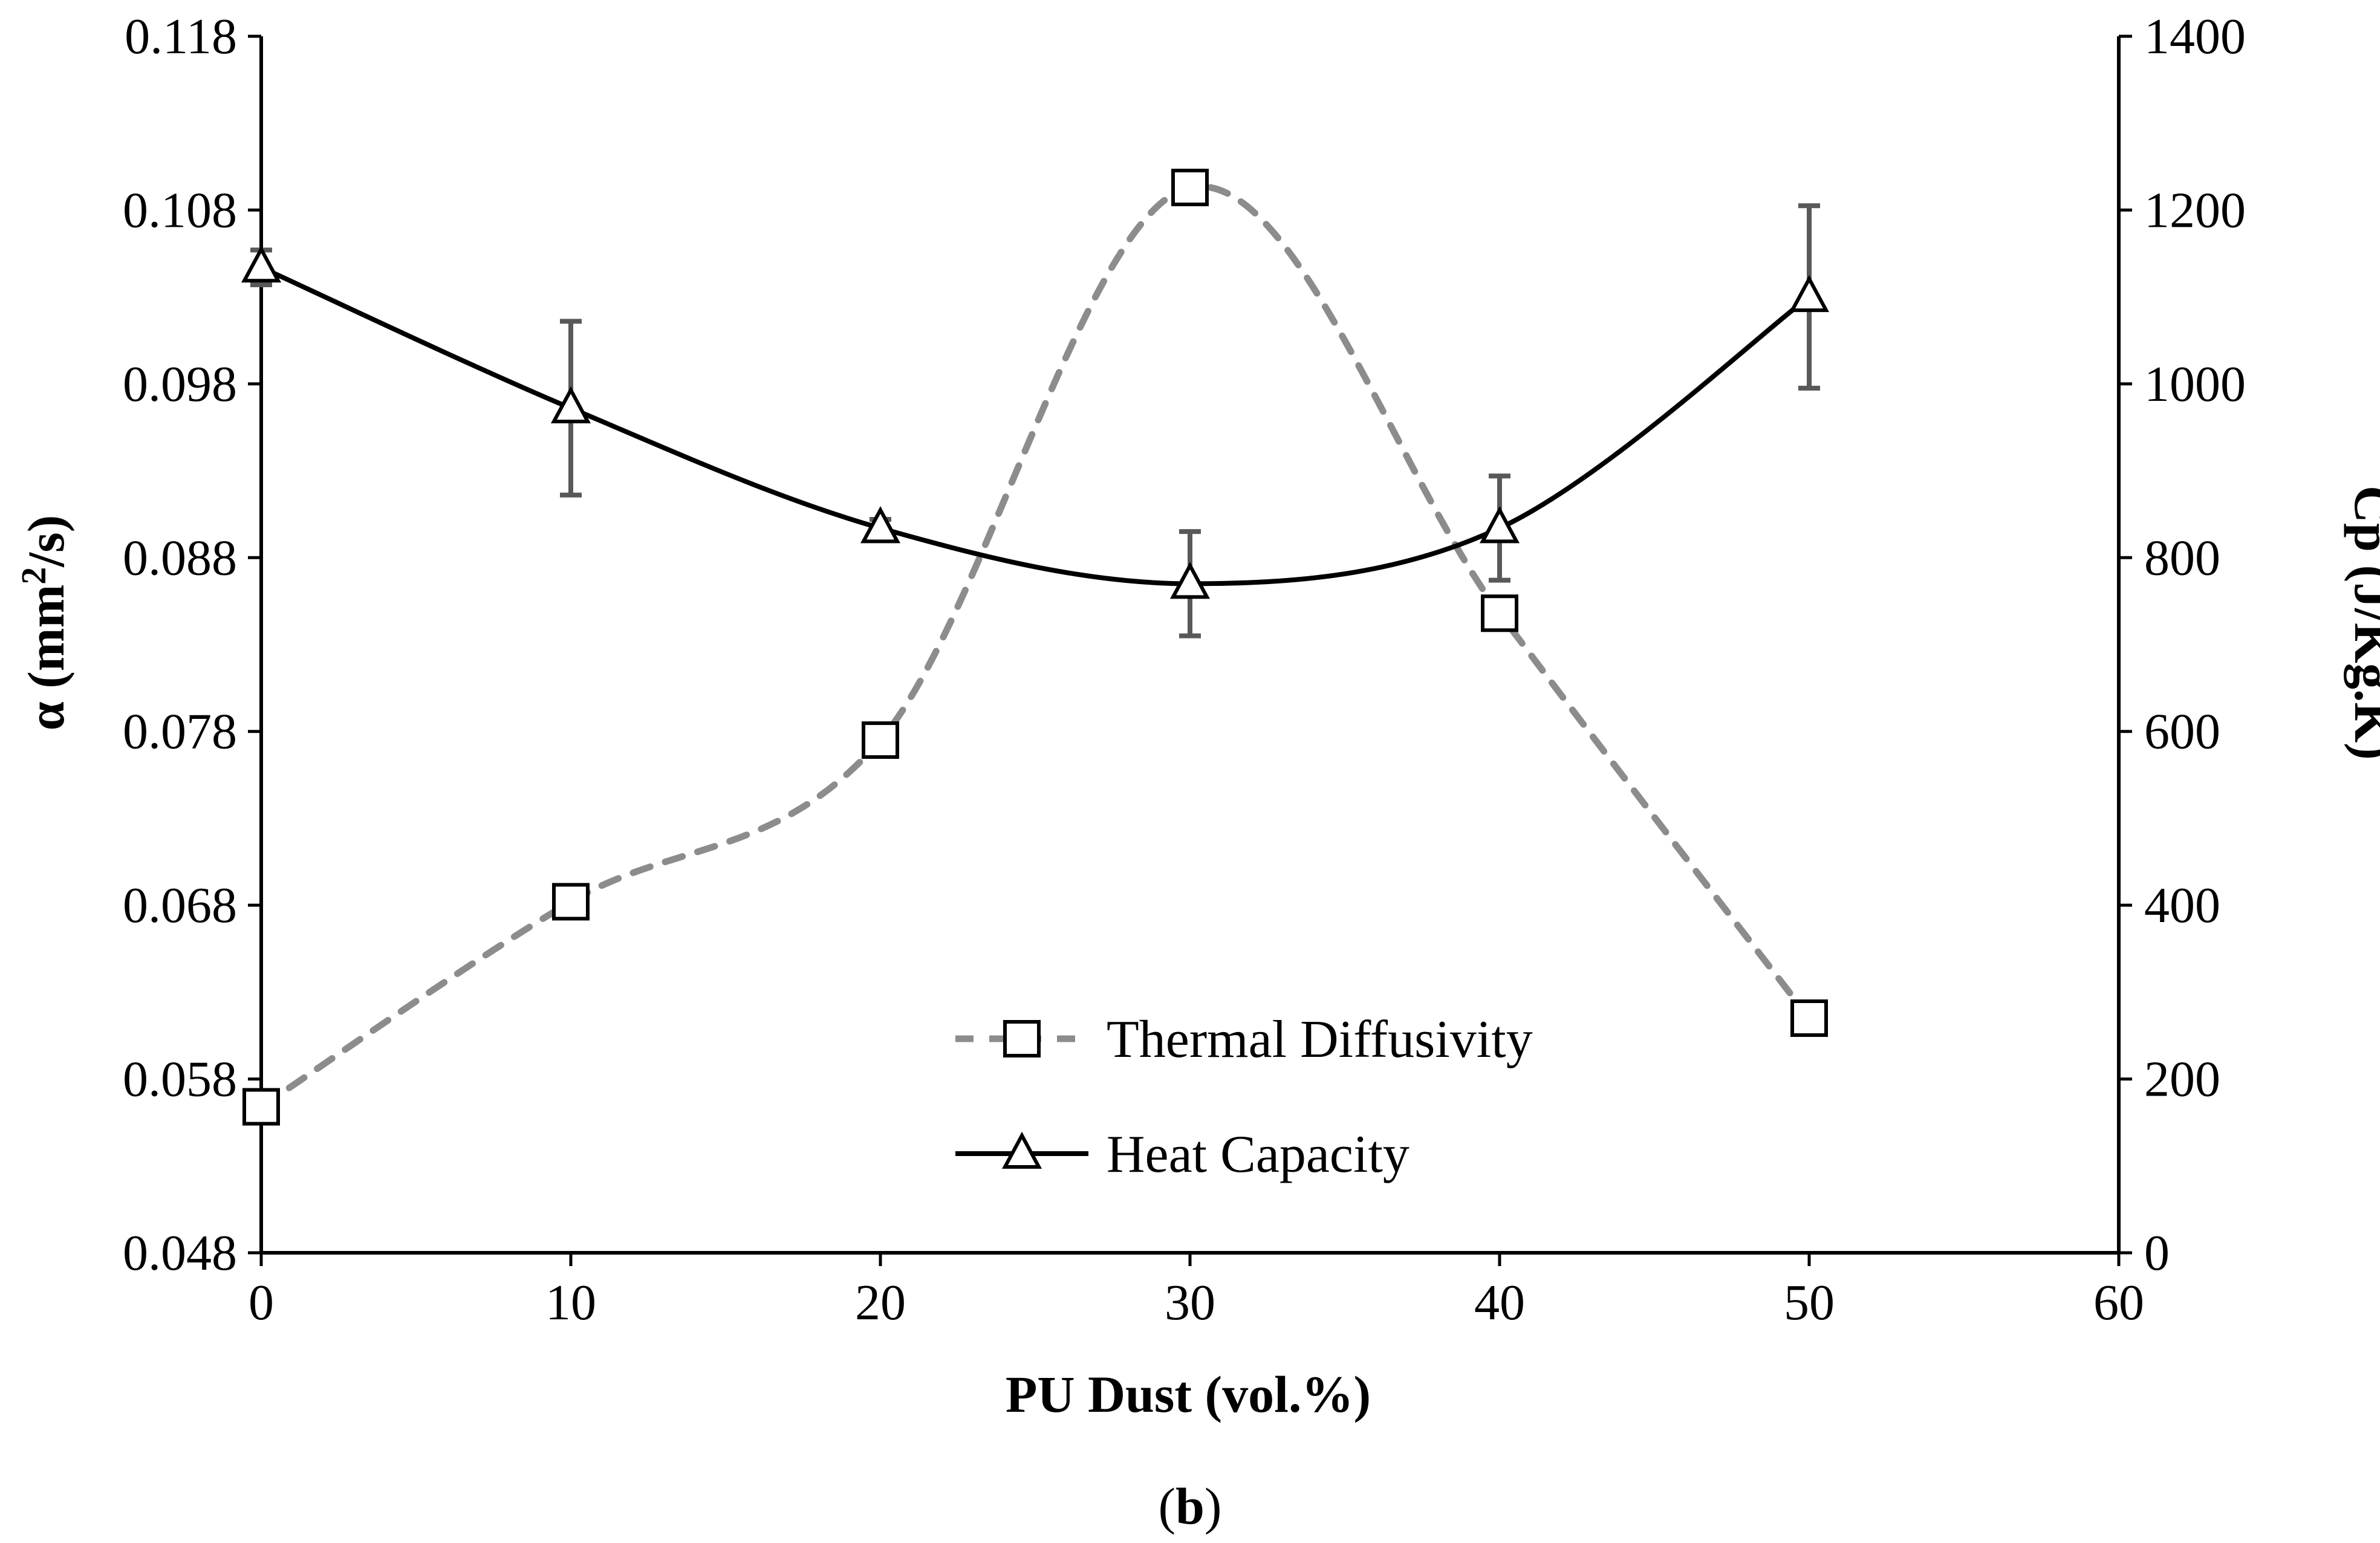 This screenshot has width=2380, height=1543. Describe the element at coordinates (2157, 1253) in the screenshot. I see `y-right-tick-label: 0` at that location.